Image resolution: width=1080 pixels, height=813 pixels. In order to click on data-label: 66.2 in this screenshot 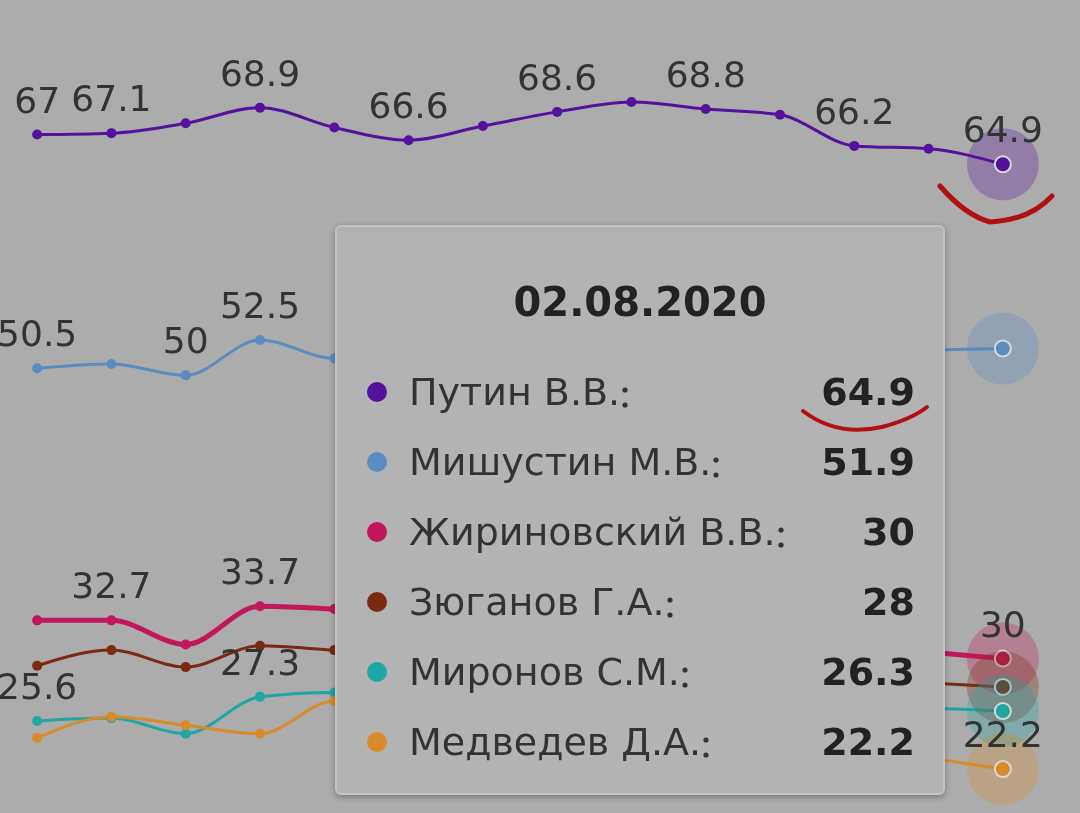, I will do `click(854, 111)`.